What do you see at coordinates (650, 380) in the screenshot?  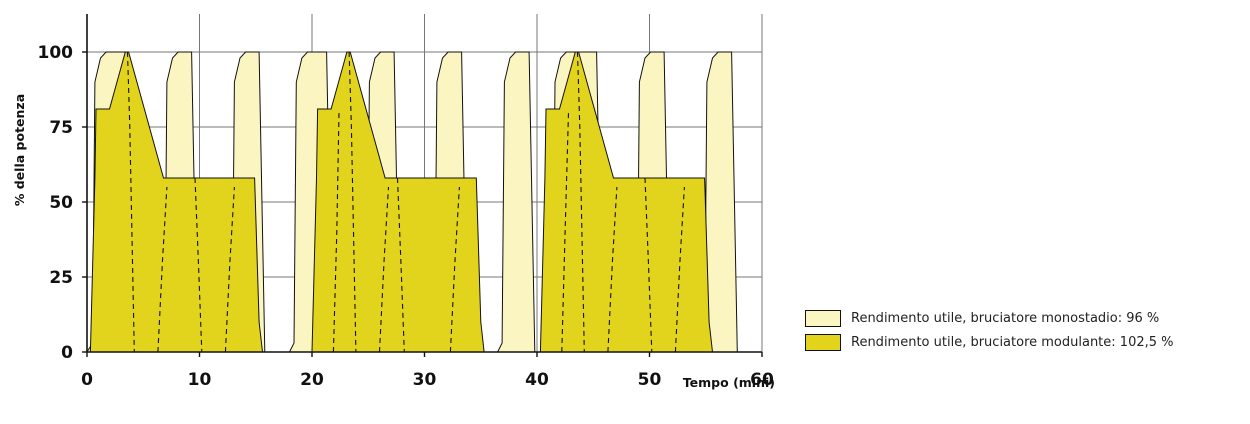 I see `x-tick-label-5: 50` at bounding box center [650, 380].